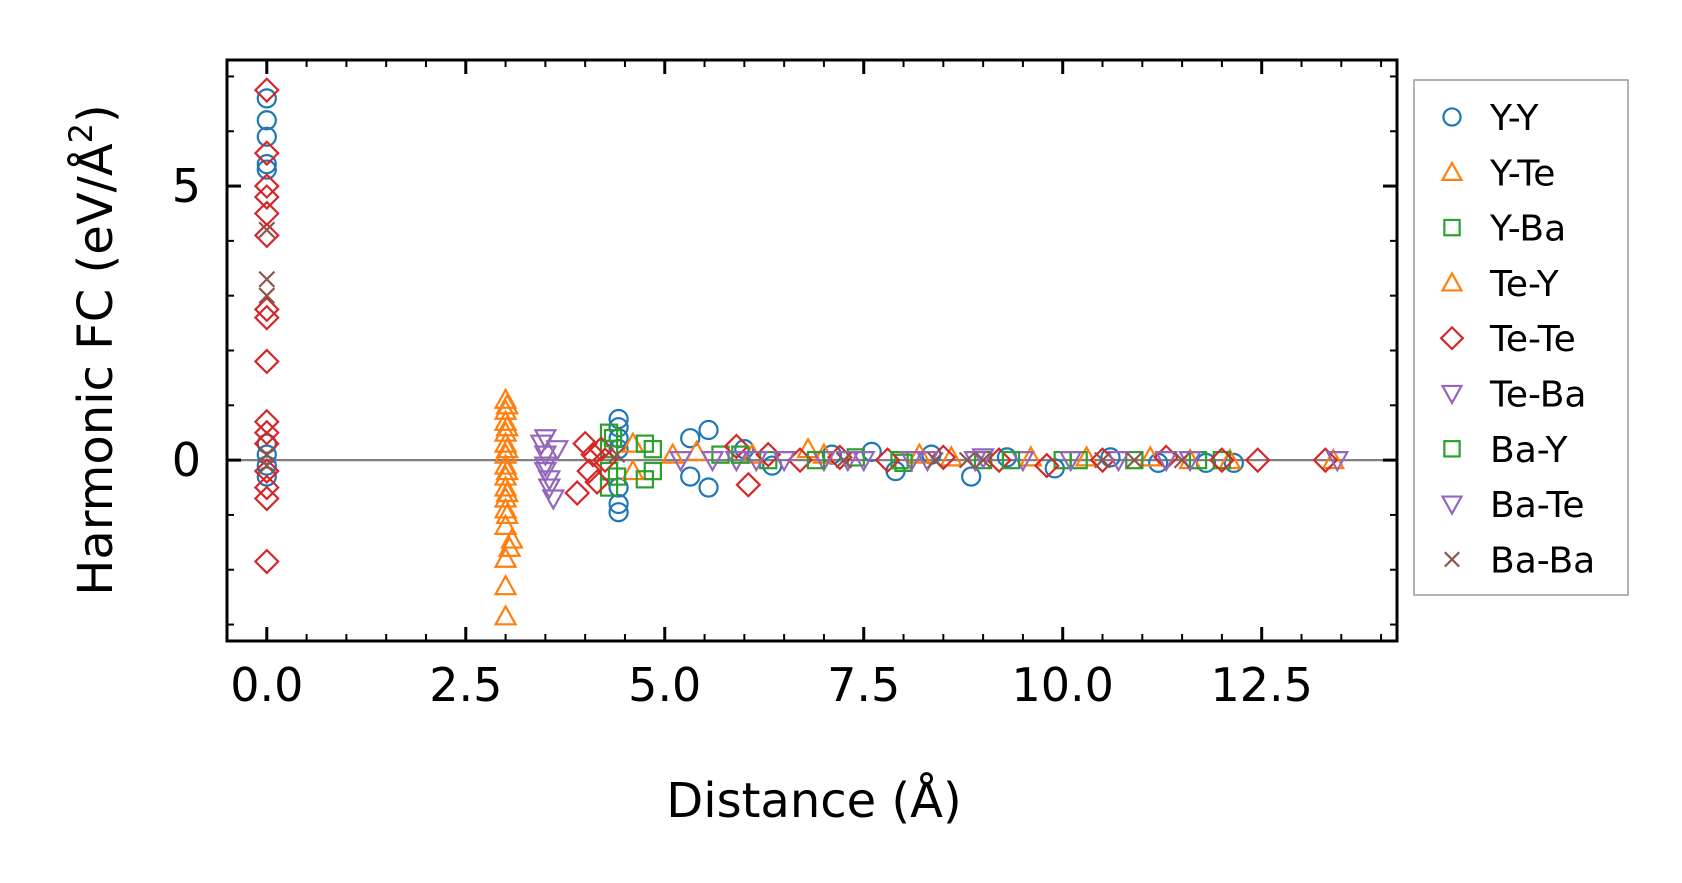 This screenshot has height=883, width=1682. What do you see at coordinates (1522, 173) in the screenshot?
I see `legend-label: Y-Te` at bounding box center [1522, 173].